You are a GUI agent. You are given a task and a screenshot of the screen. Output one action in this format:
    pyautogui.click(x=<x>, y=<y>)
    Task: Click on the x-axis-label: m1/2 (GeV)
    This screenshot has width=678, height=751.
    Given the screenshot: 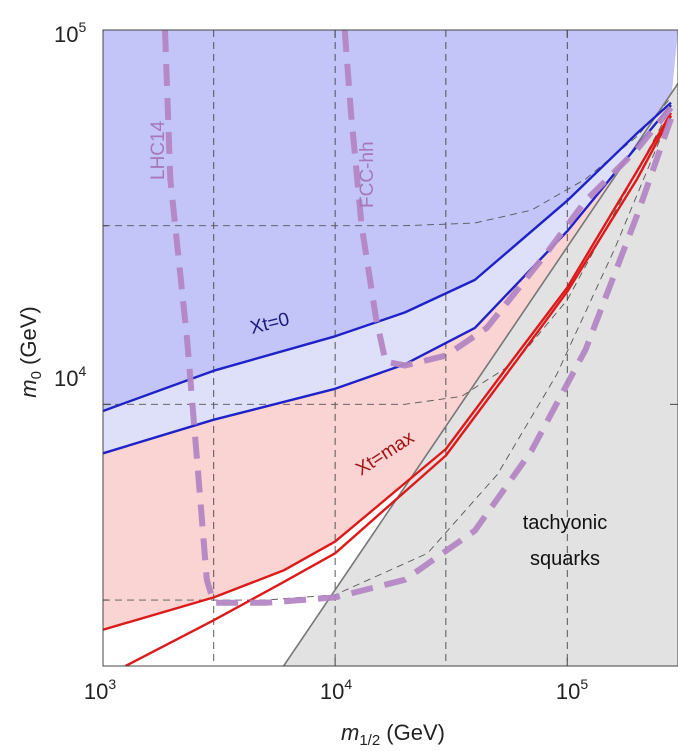 What is the action you would take?
    pyautogui.click(x=393, y=734)
    